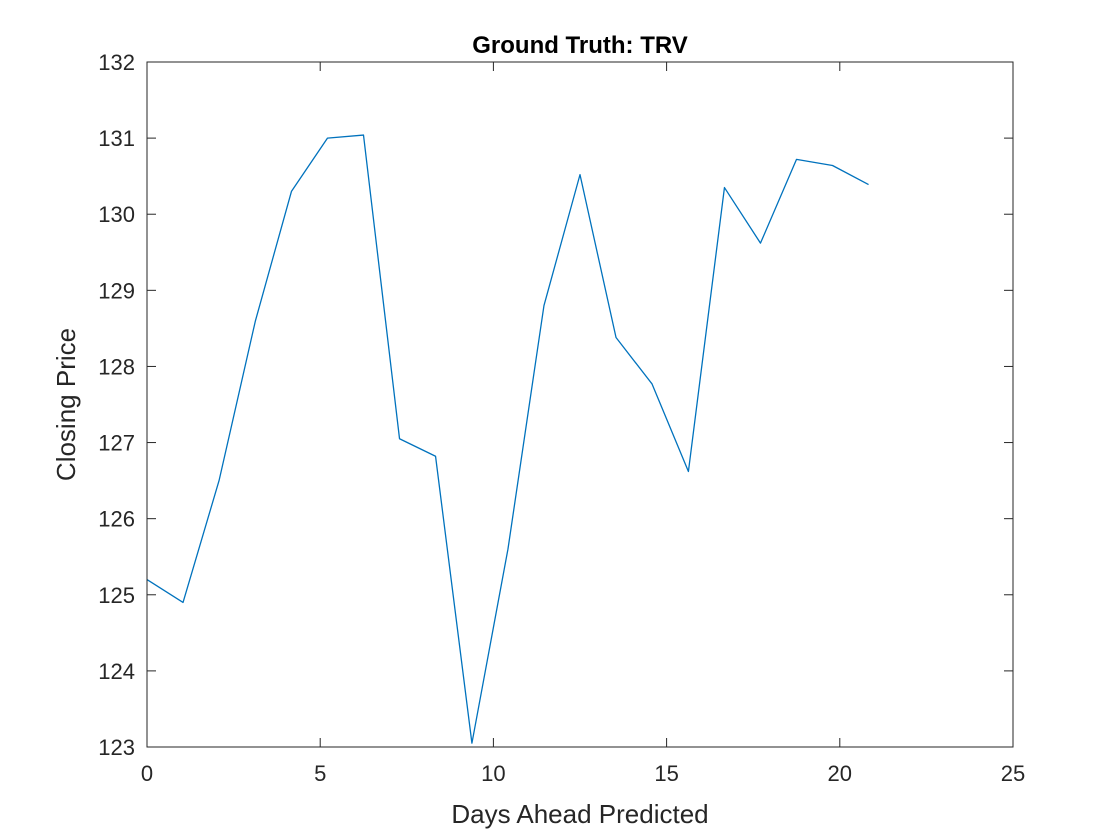  I want to click on x-tick-label: 20, so click(840, 773).